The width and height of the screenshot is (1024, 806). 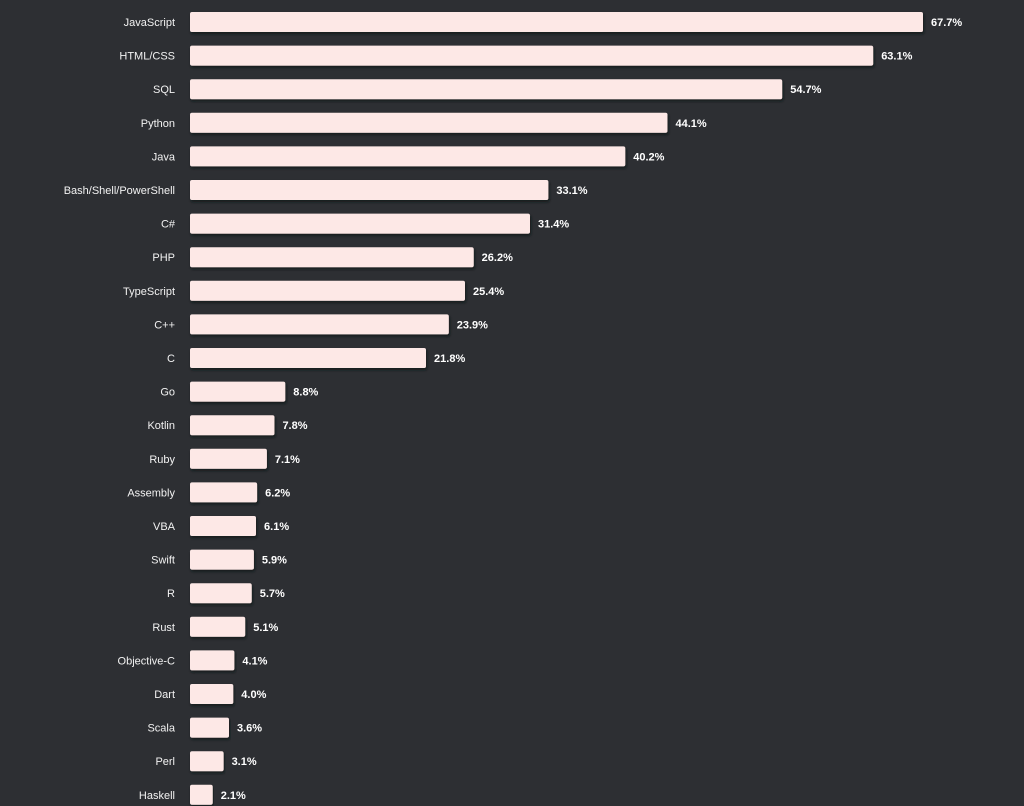 I want to click on value-label: 4.1%, so click(x=254, y=661).